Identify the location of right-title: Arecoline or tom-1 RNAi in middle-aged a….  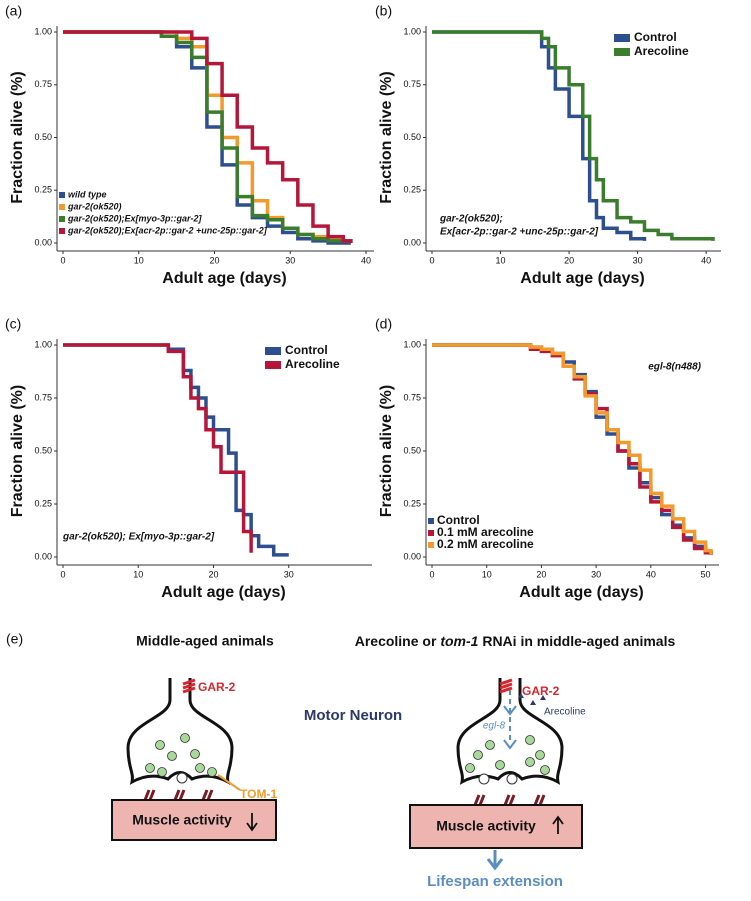
(515, 641).